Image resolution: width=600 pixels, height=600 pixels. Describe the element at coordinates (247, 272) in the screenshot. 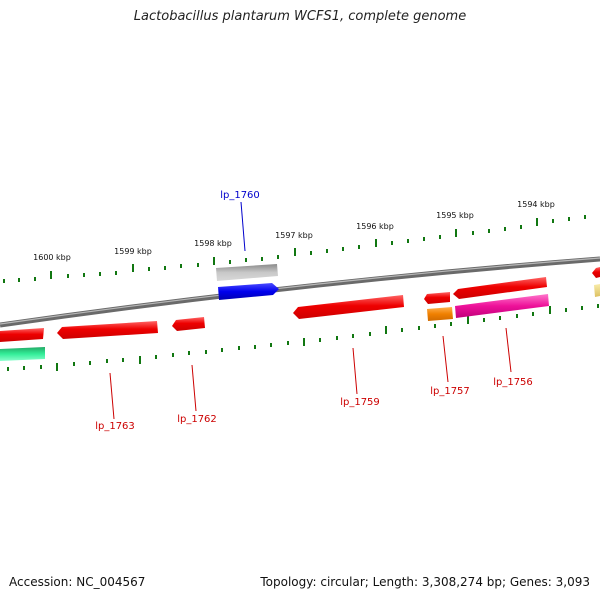

I see `gene-lp-1760-gray` at that location.